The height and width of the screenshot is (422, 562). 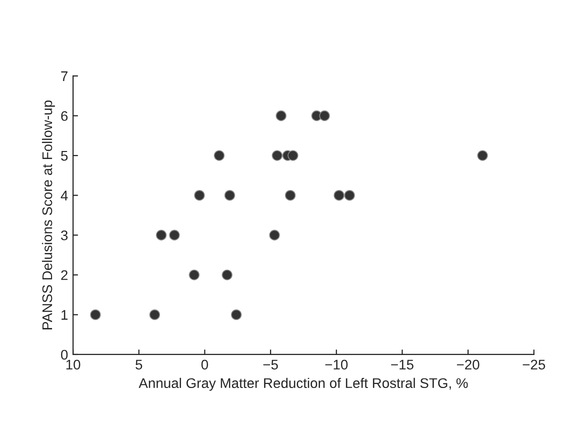 I want to click on y-tick-label: 0, so click(x=64, y=355).